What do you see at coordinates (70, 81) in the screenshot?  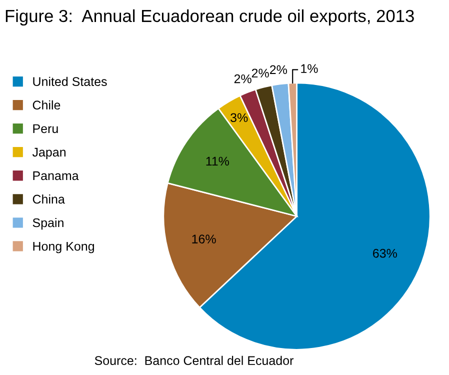 I see `legend-label: United States` at bounding box center [70, 81].